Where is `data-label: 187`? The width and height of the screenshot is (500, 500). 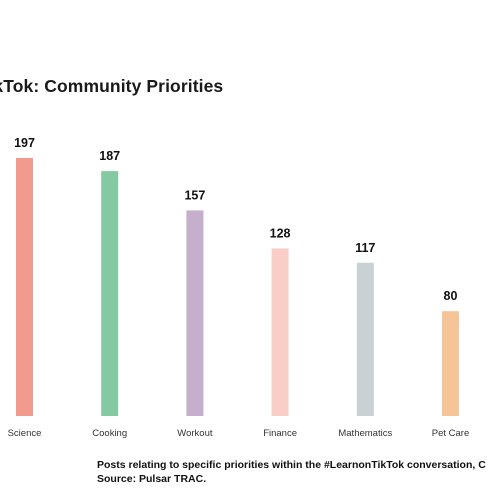 data-label: 187 is located at coordinates (109, 156).